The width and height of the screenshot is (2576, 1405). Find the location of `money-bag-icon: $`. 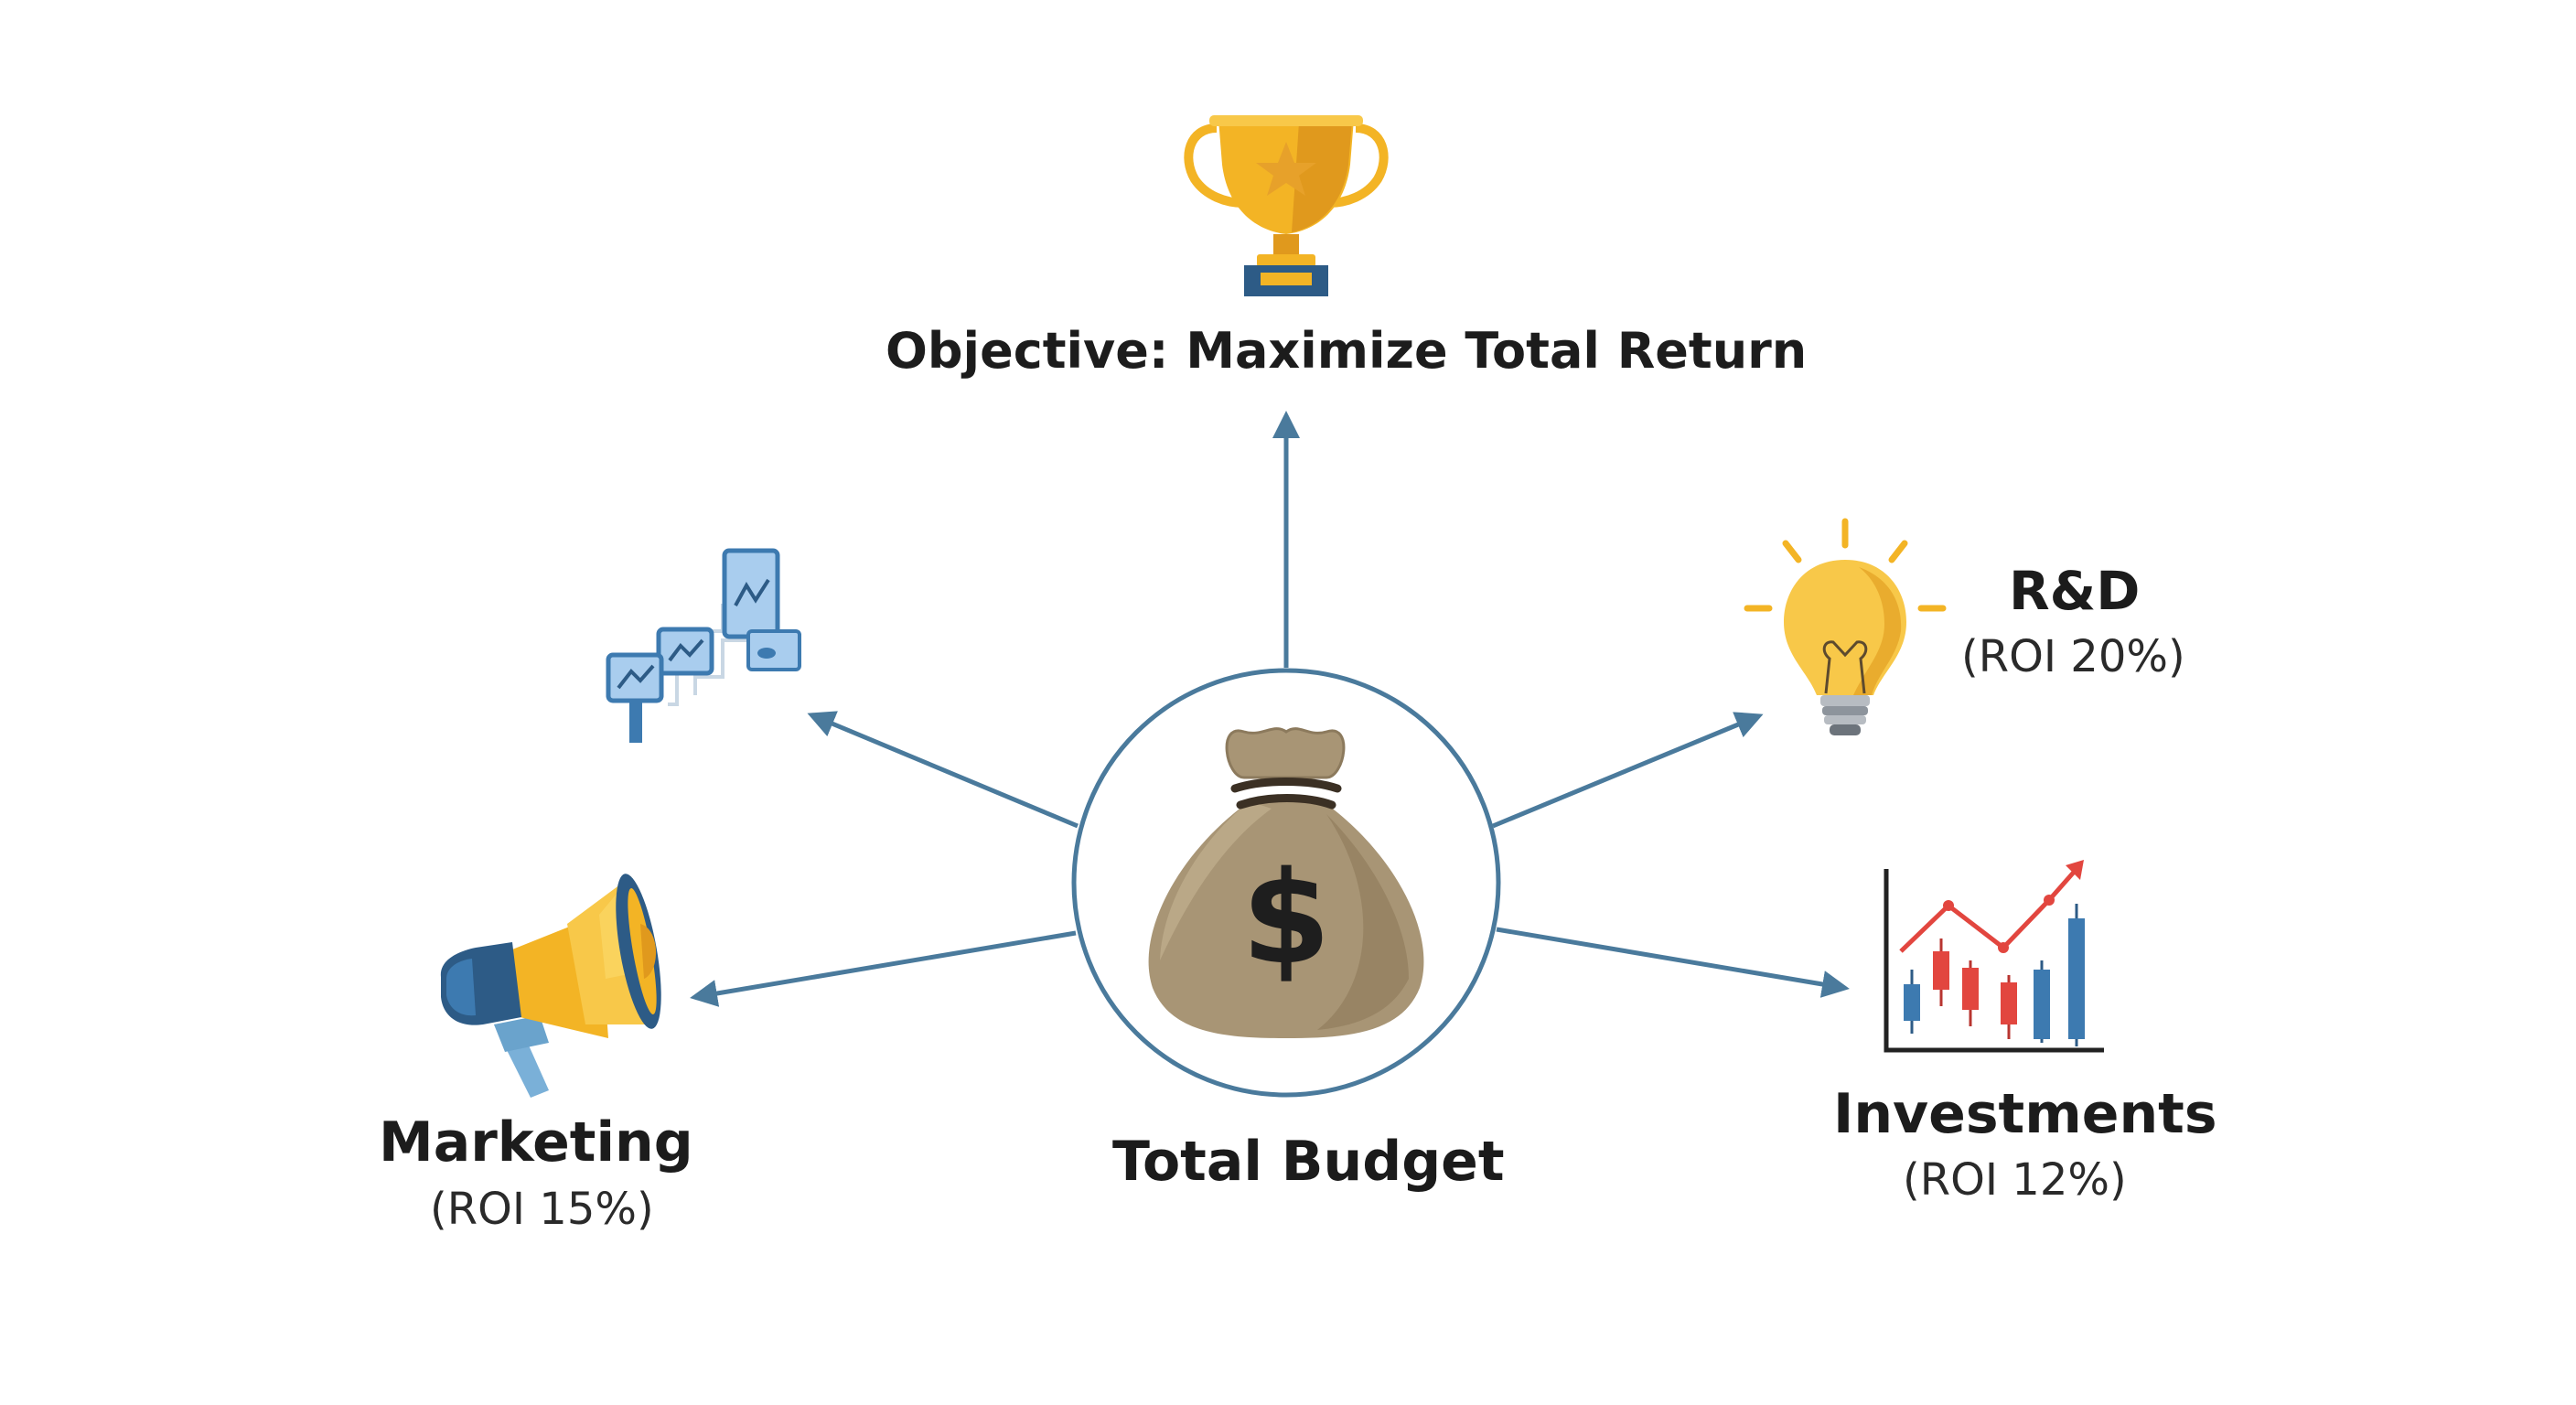

money-bag-icon: $ is located at coordinates (1286, 882).